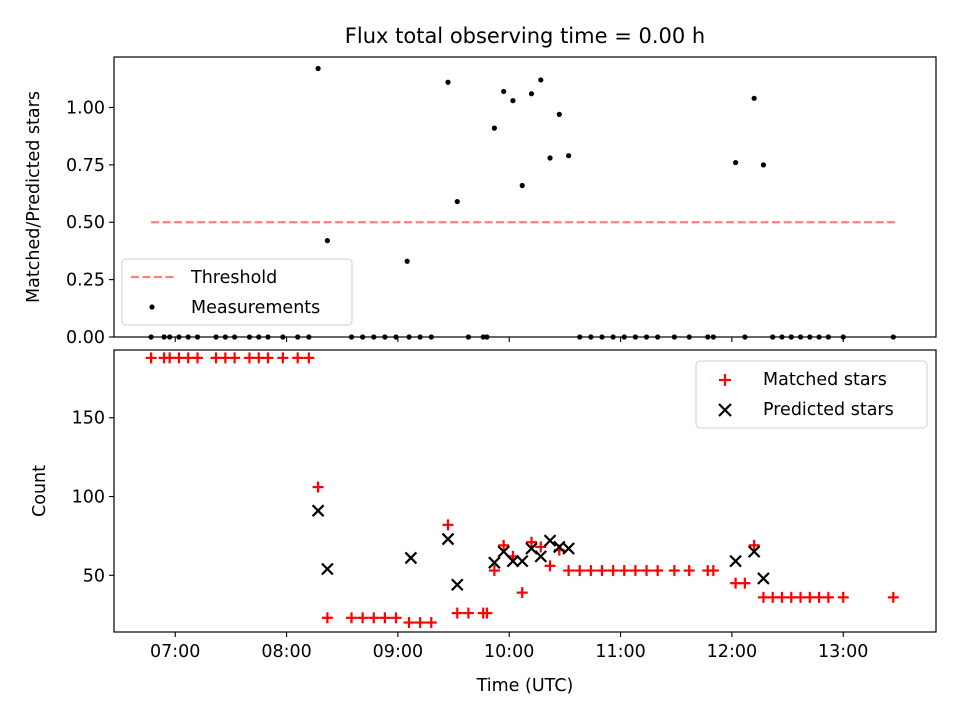 Image resolution: width=960 pixels, height=720 pixels. Describe the element at coordinates (398, 652) in the screenshot. I see `bottom-x-tick-label: 09:00` at that location.